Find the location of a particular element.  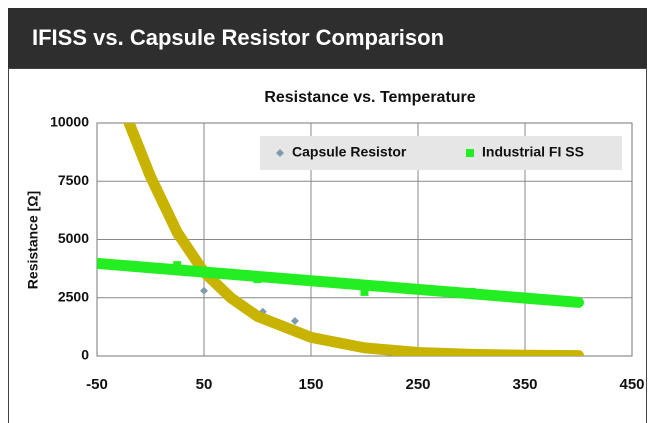

x-tick-label: 450 is located at coordinates (631, 384).